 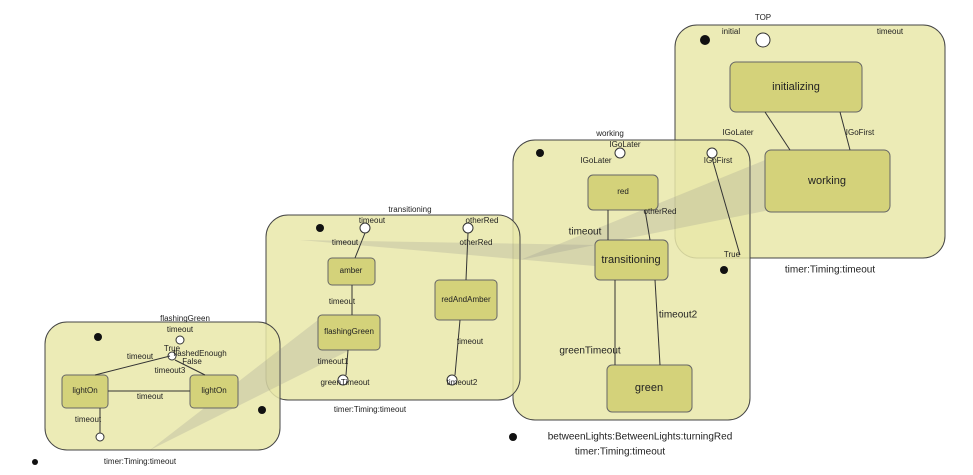 I want to click on panel-name: TOP, so click(x=763, y=17).